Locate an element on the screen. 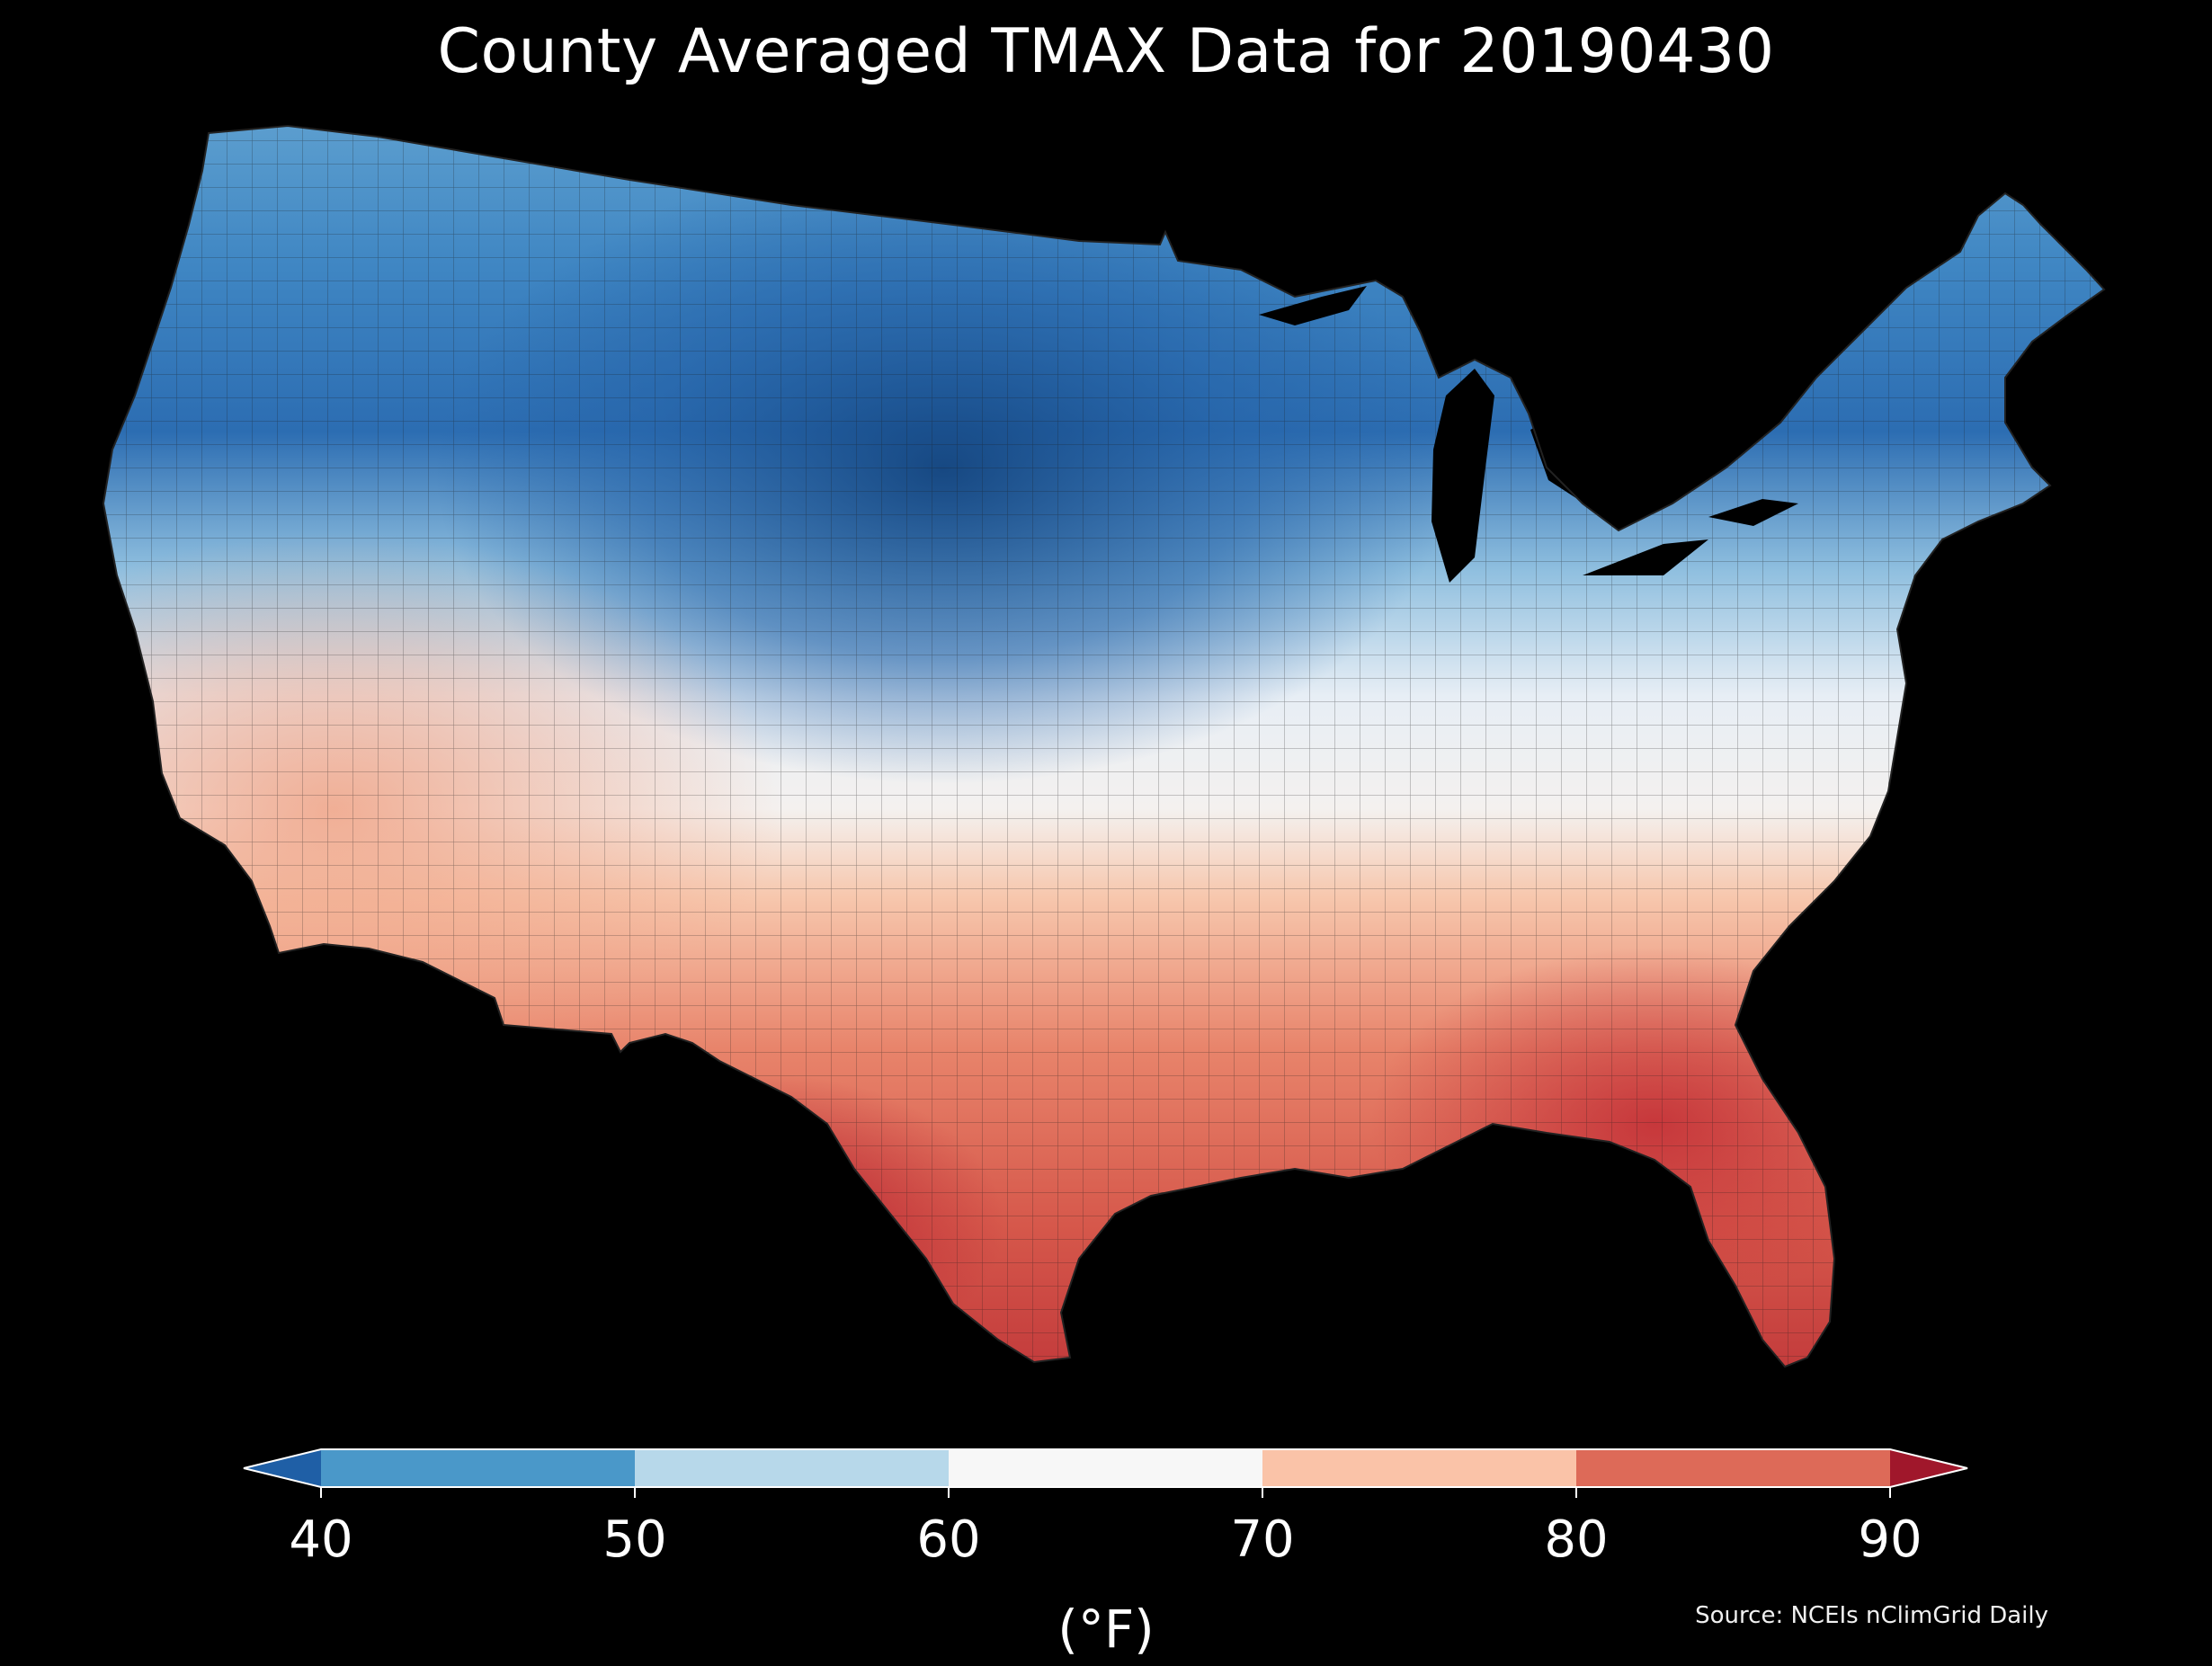  great-lakes is located at coordinates (1528, 434).